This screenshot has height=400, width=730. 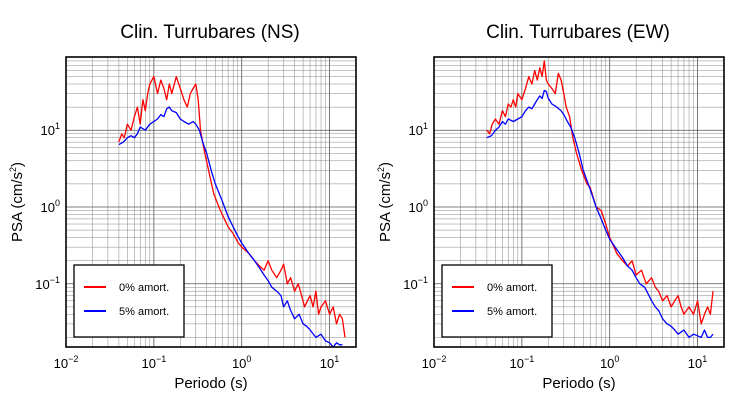 What do you see at coordinates (210, 32) in the screenshot?
I see `chart-title: Clin. Turrubares (NS)` at bounding box center [210, 32].